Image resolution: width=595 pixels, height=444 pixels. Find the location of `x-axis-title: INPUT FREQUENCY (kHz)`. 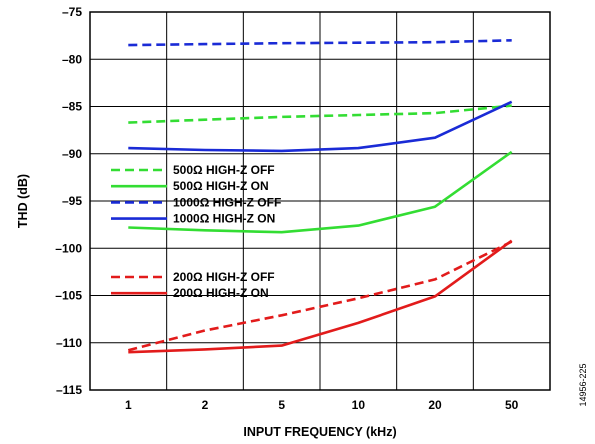

x-axis-title: INPUT FREQUENCY (kHz) is located at coordinates (319, 432).